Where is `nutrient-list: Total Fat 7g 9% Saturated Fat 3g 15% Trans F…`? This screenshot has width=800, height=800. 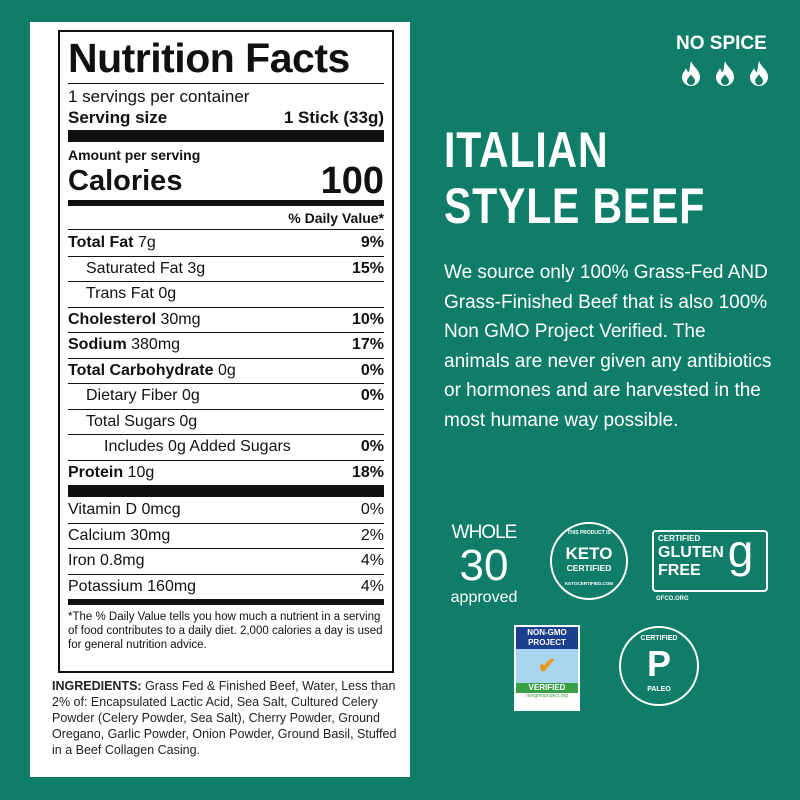 nutrient-list: Total Fat 7g 9% Saturated Fat 3g 15% Trans F… is located at coordinates (226, 357).